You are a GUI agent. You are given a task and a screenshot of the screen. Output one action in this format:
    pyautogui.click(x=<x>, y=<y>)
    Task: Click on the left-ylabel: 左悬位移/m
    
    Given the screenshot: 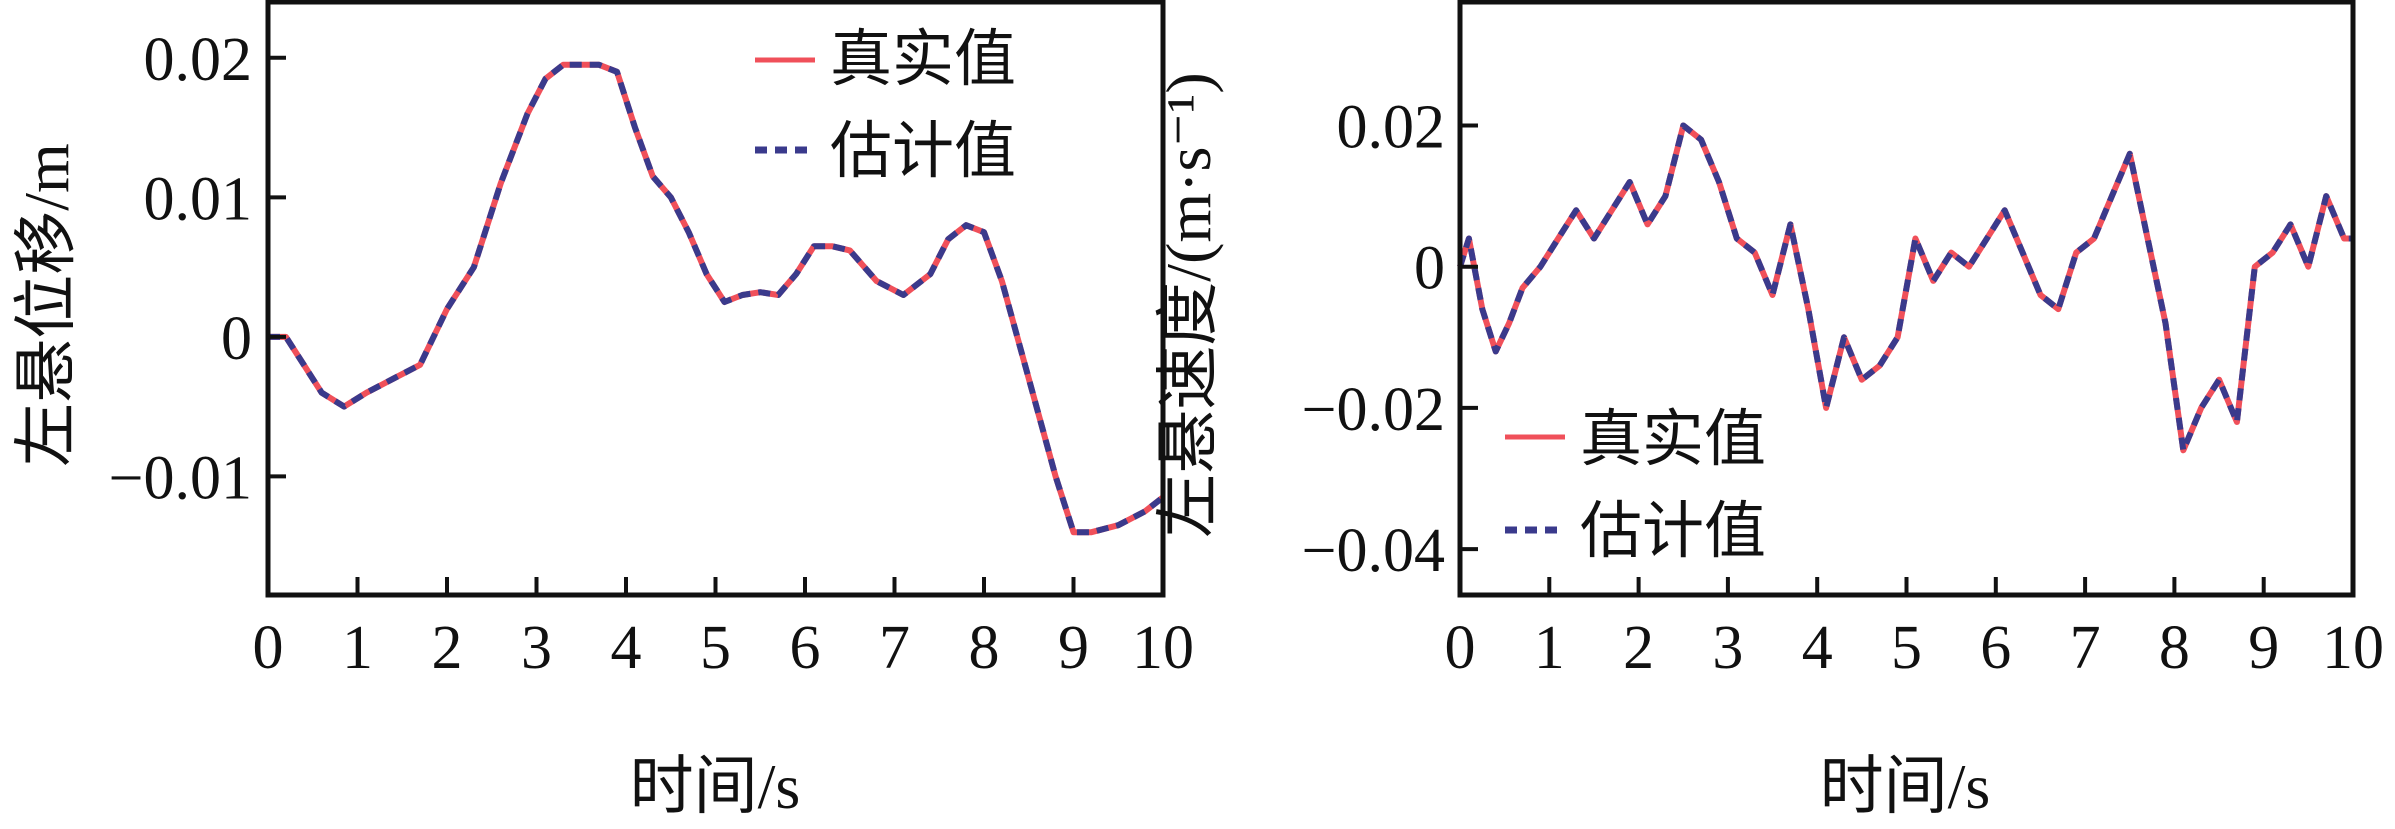 What is the action you would take?
    pyautogui.click(x=46, y=305)
    